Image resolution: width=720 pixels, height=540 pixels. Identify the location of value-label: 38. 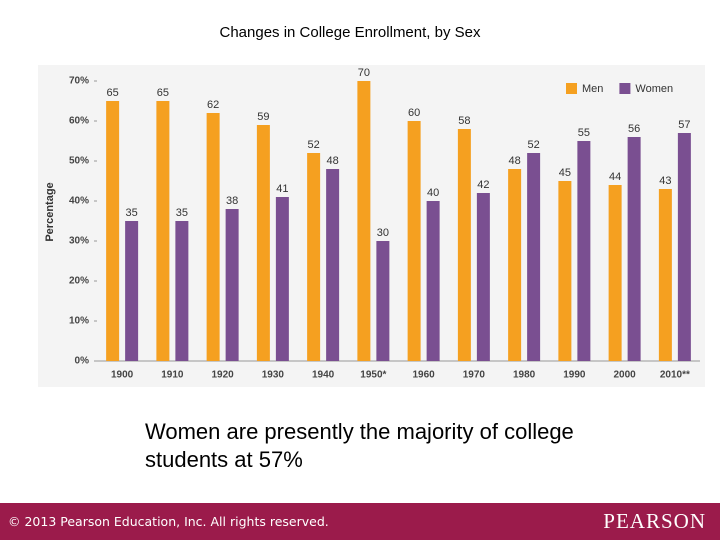
(232, 201).